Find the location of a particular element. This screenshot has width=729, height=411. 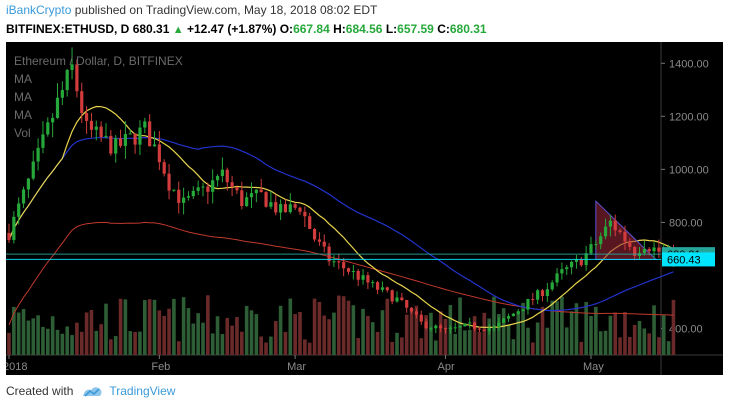

legend-ma-3: MA is located at coordinates (23, 115).